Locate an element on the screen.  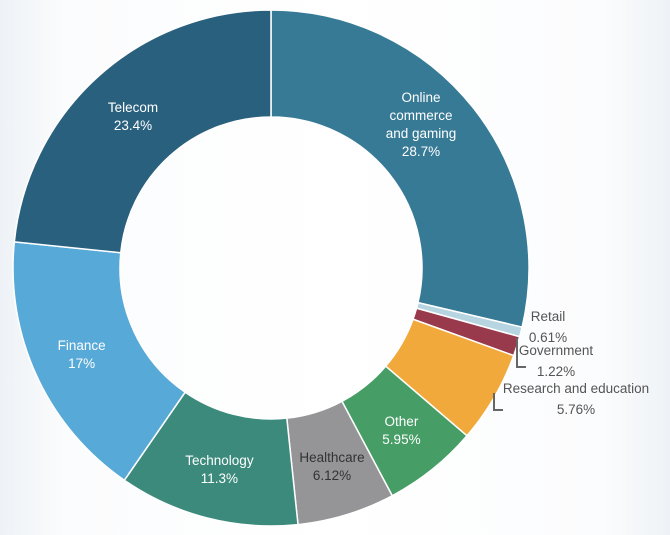
slice-value-label: 23.4% is located at coordinates (133, 125).